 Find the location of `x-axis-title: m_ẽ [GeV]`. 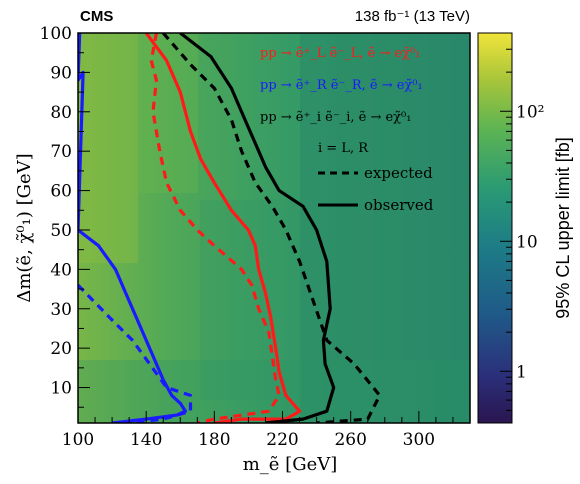

x-axis-title: m_ẽ [GeV] is located at coordinates (290, 464).